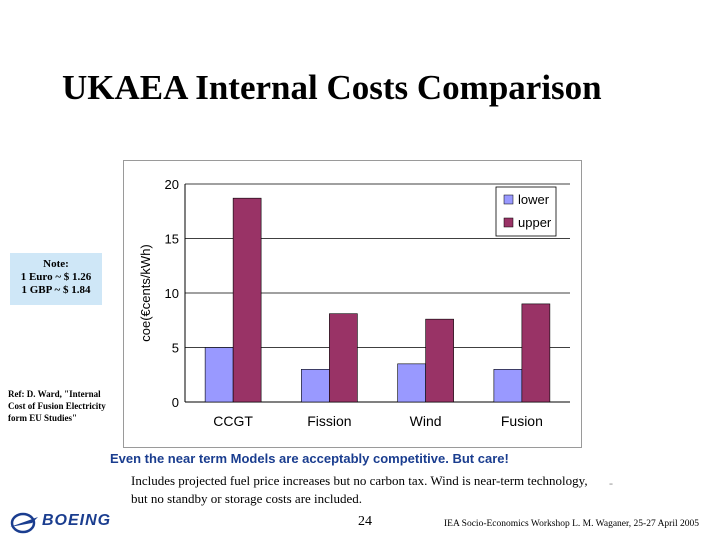 This screenshot has height=540, width=720. Describe the element at coordinates (332, 87) in the screenshot. I see `page-title: UKAEA Internal Costs Comparison` at that location.